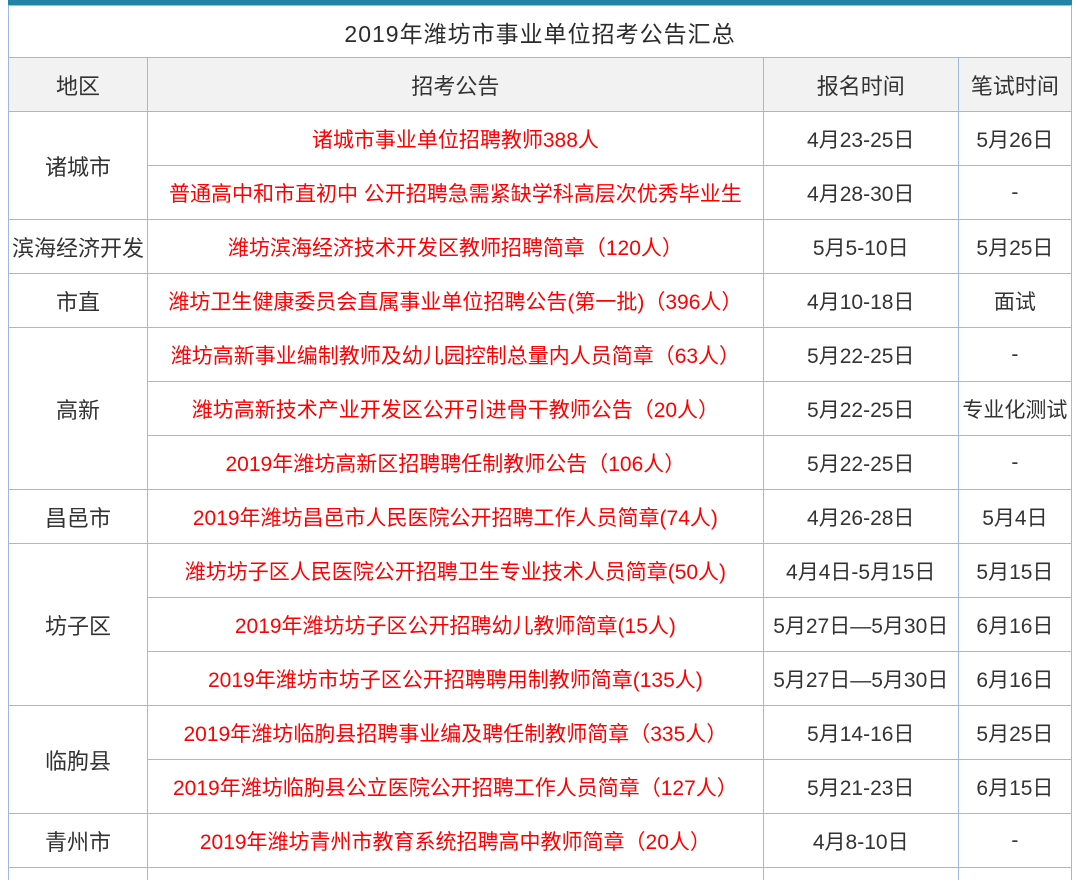 This screenshot has width=1080, height=885. Describe the element at coordinates (78, 840) in the screenshot. I see `region-cell: 青州市` at that location.